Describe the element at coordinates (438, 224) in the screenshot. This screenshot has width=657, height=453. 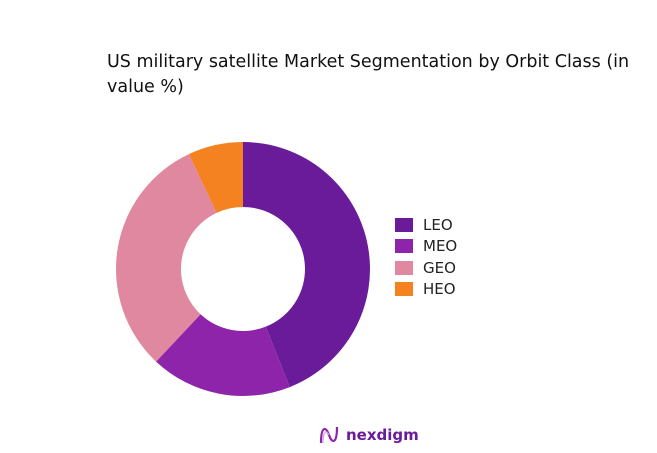
I see `legend-label: LEO` at that location.